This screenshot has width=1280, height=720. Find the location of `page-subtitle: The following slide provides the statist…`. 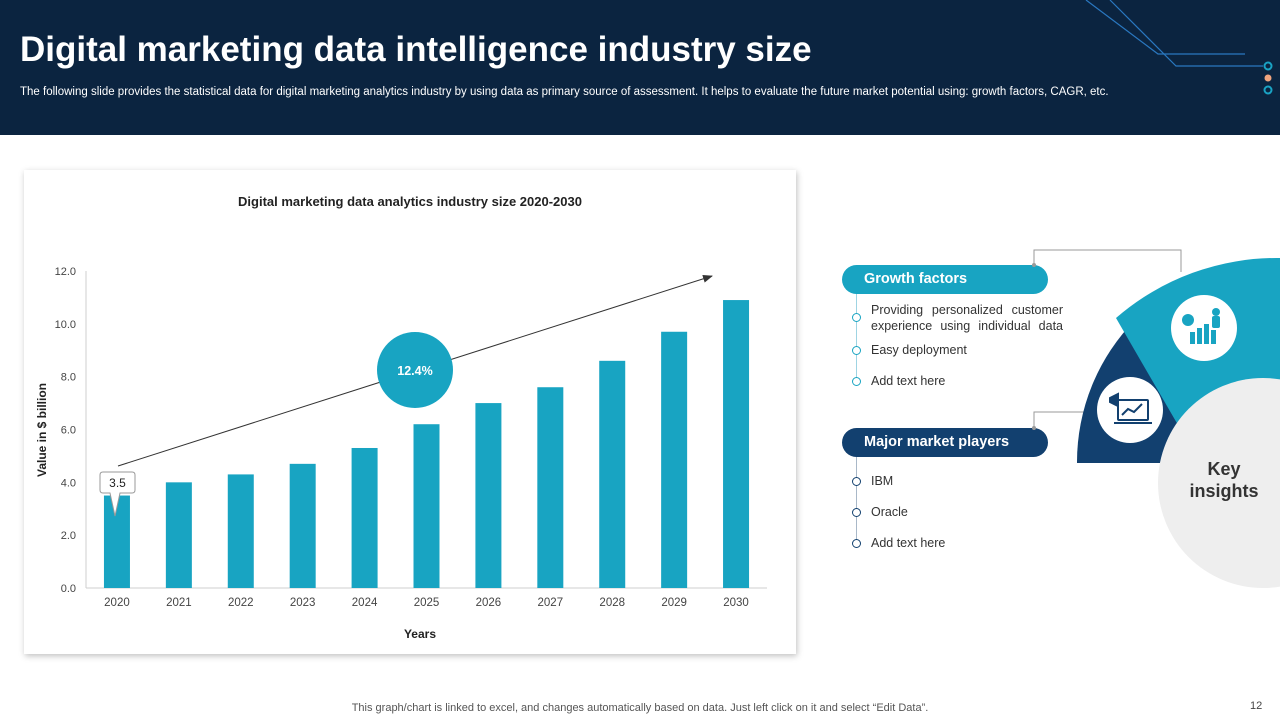

page-subtitle: The following slide provides the statist… is located at coordinates (564, 92).